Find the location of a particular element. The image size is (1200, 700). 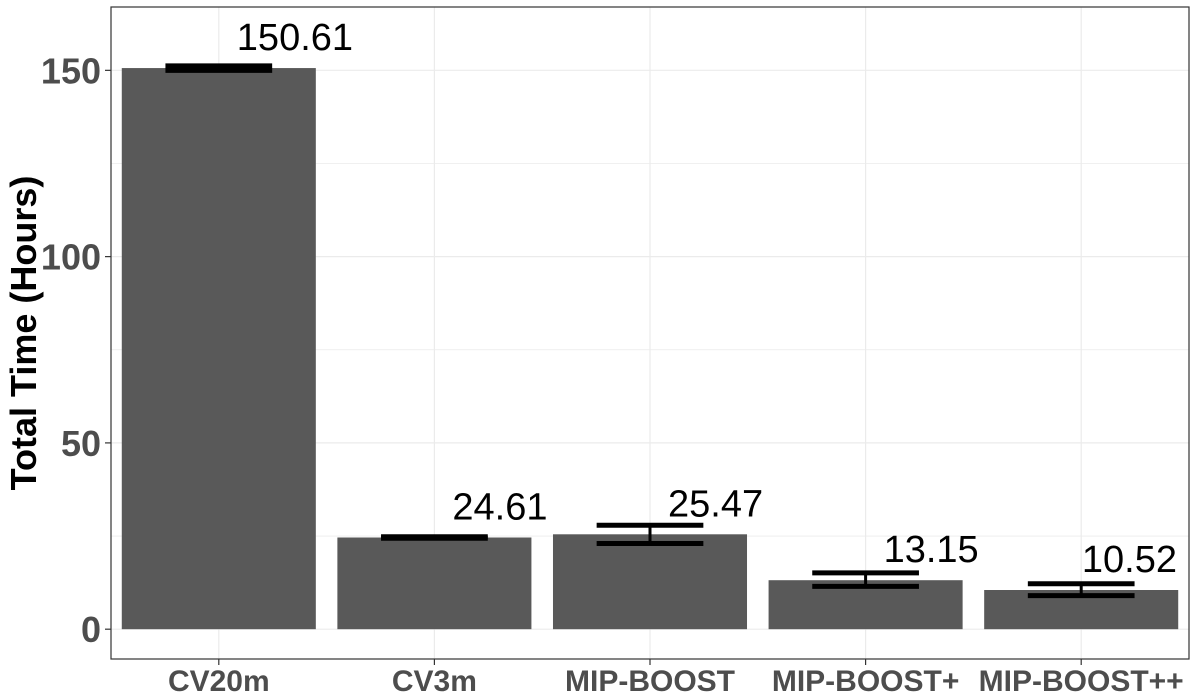

data-label: 24.61 is located at coordinates (499, 508).